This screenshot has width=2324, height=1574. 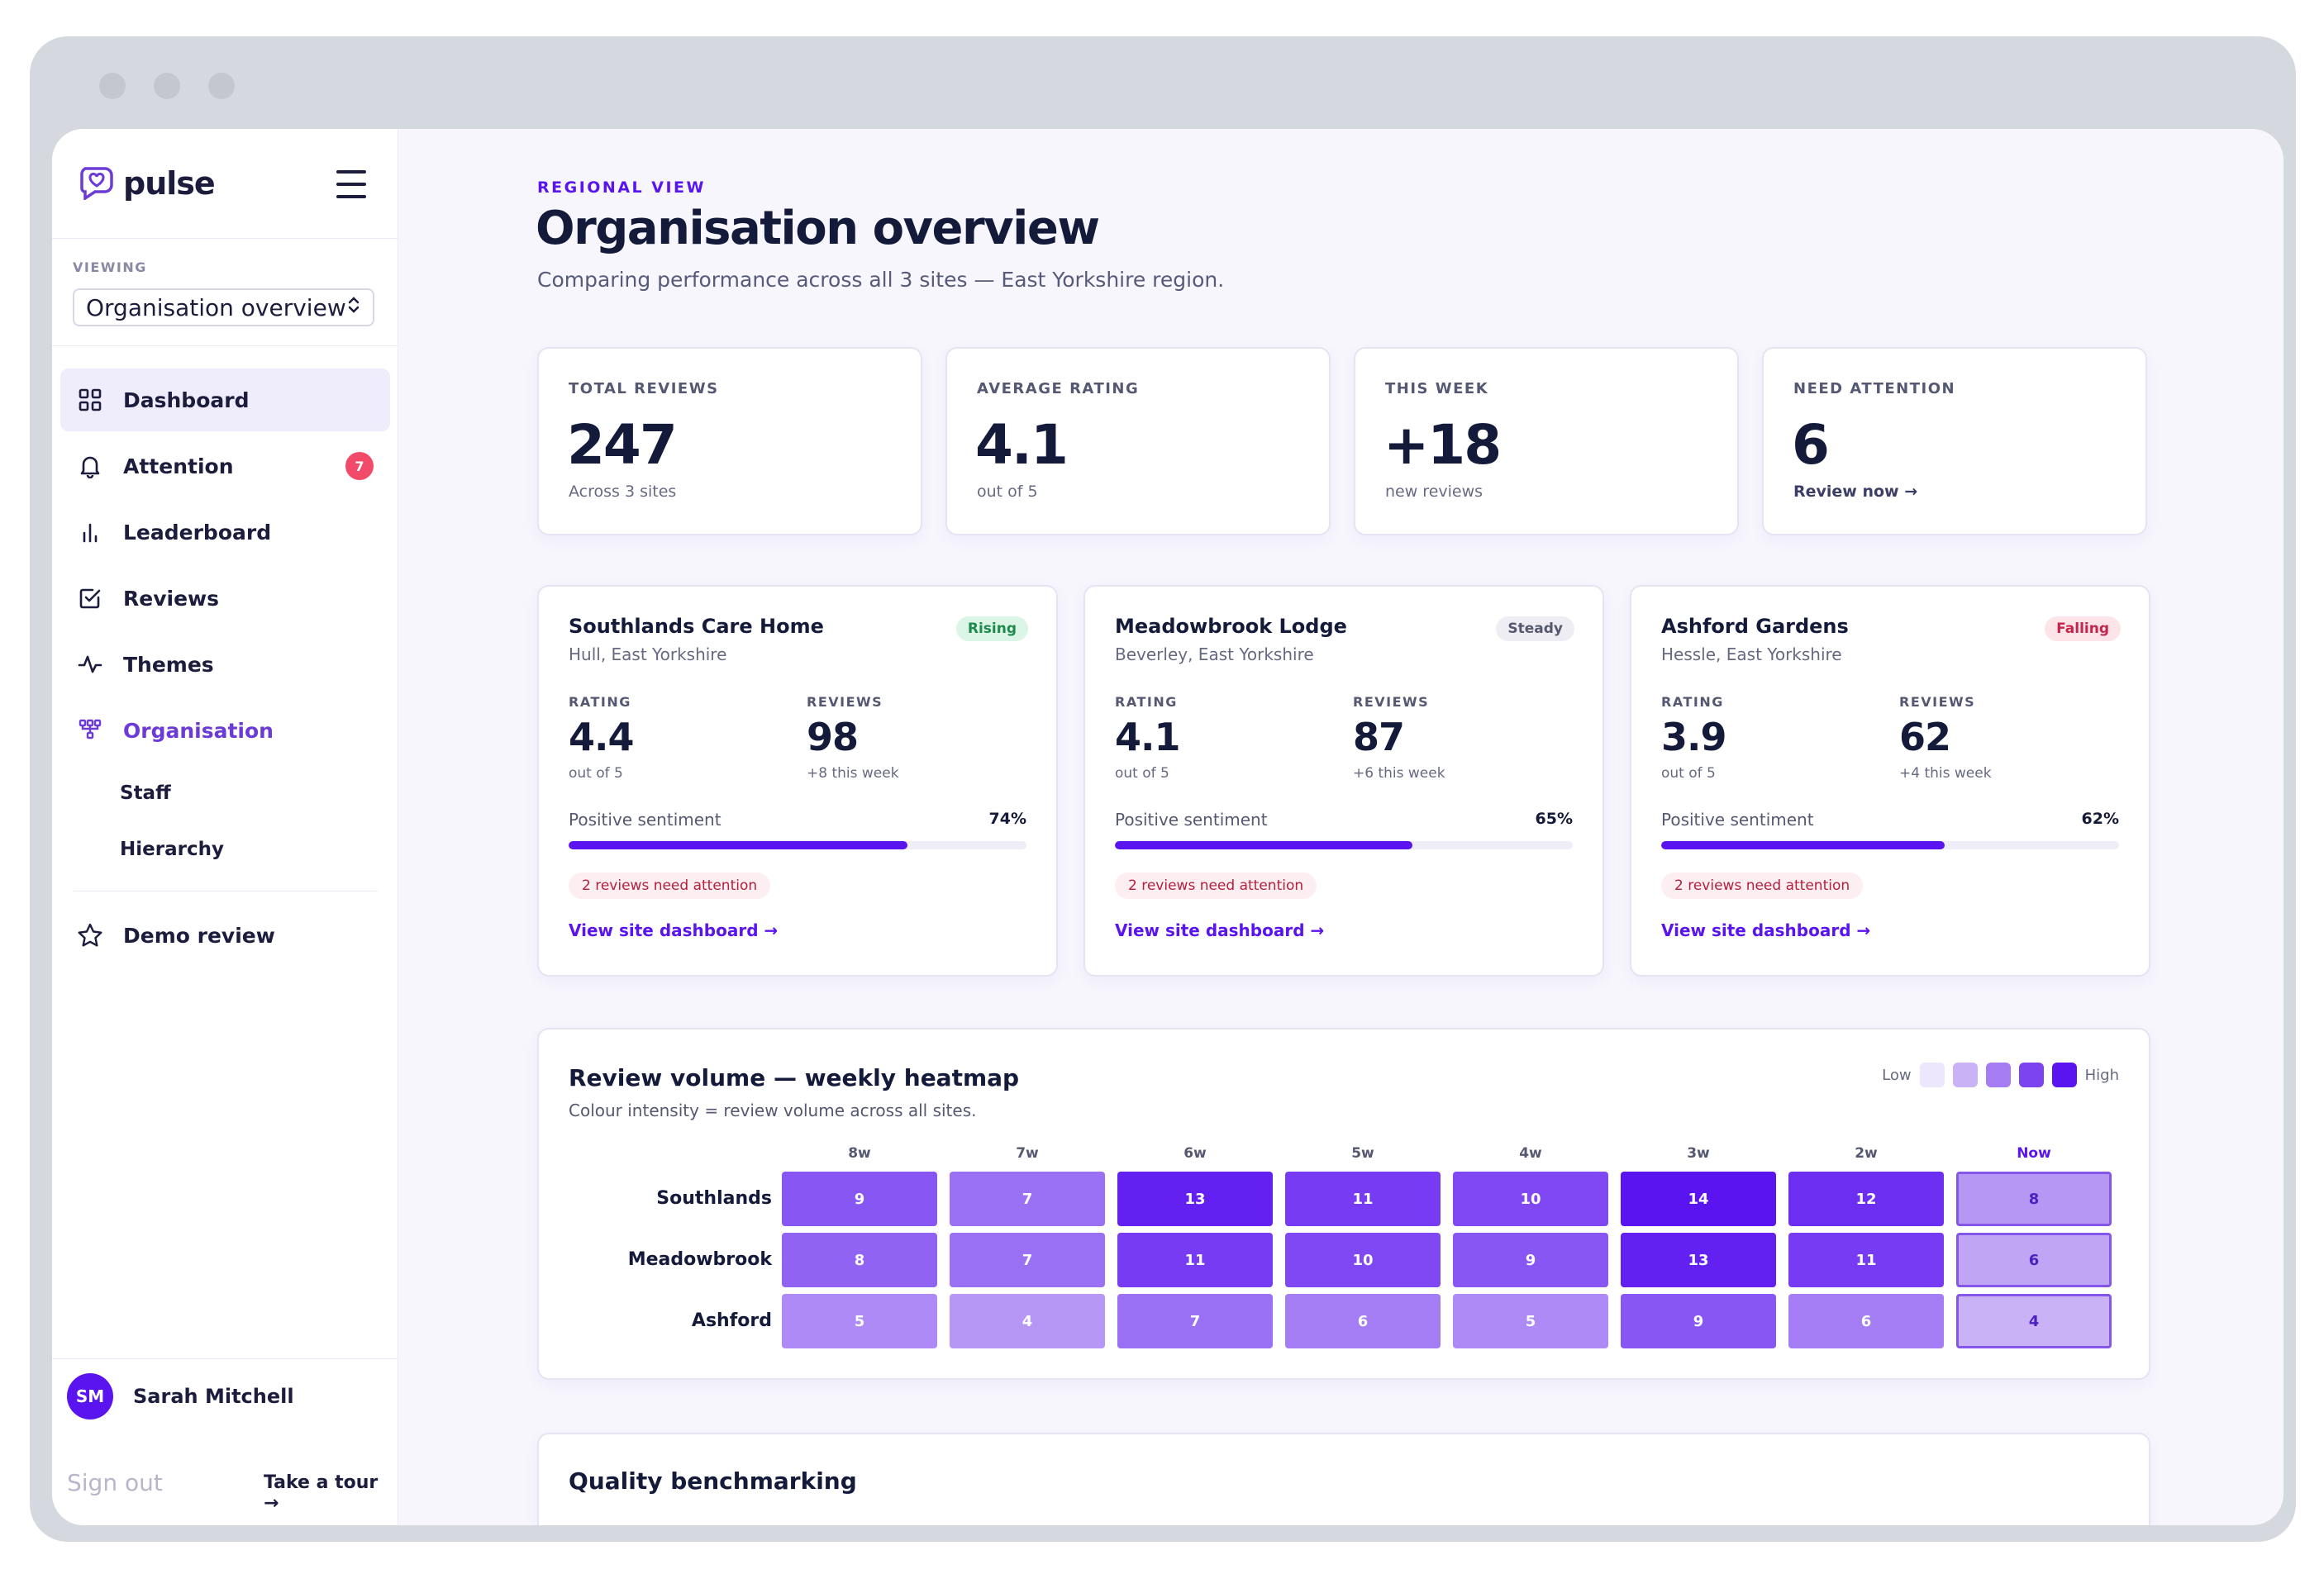 I want to click on kpi-label: NEED ATTENTION, so click(x=1874, y=388).